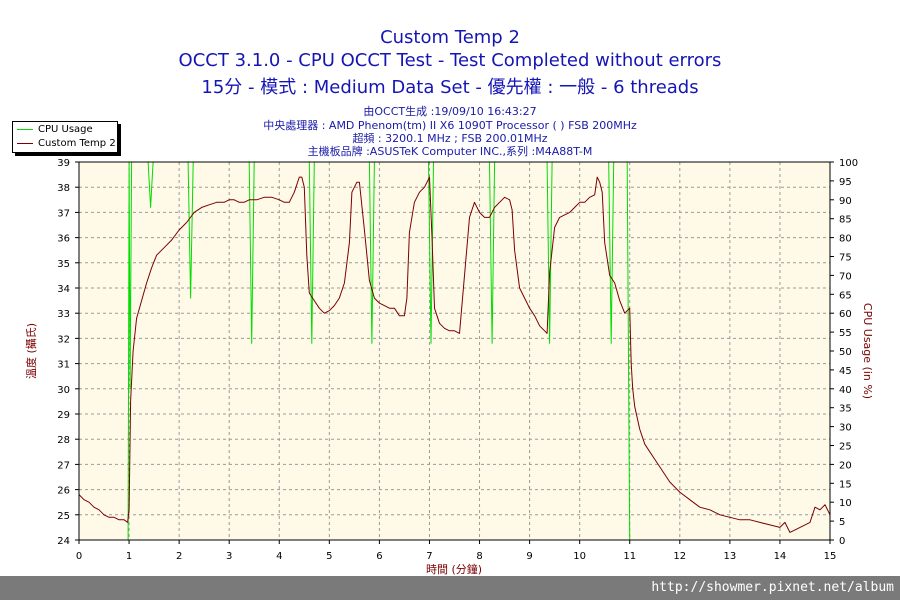  What do you see at coordinates (529, 556) in the screenshot?
I see `x-tick-label: 9` at bounding box center [529, 556].